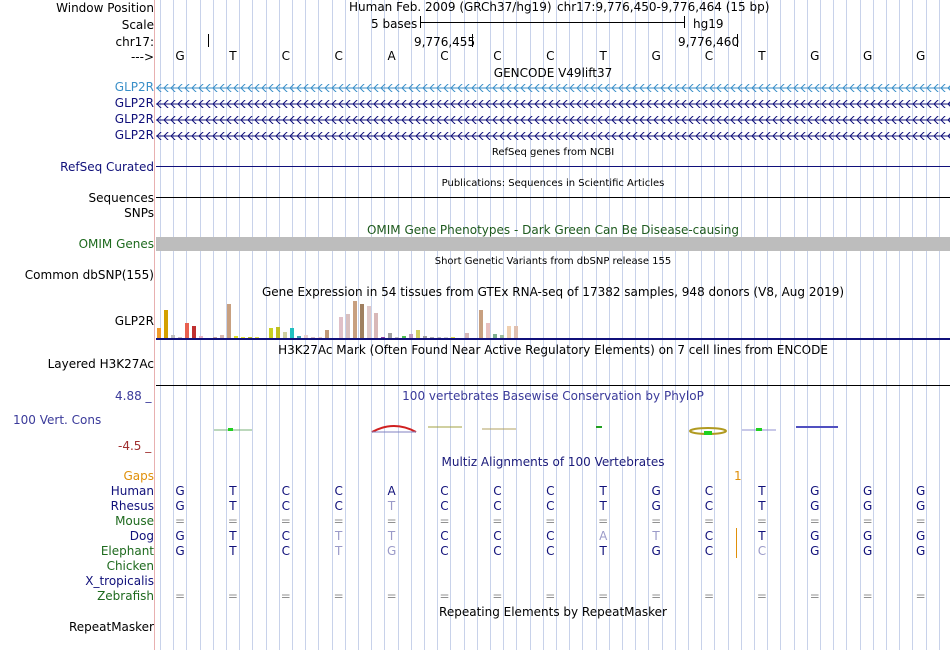  Describe the element at coordinates (553, 244) in the screenshot. I see `omim-phenotype-bar` at that location.